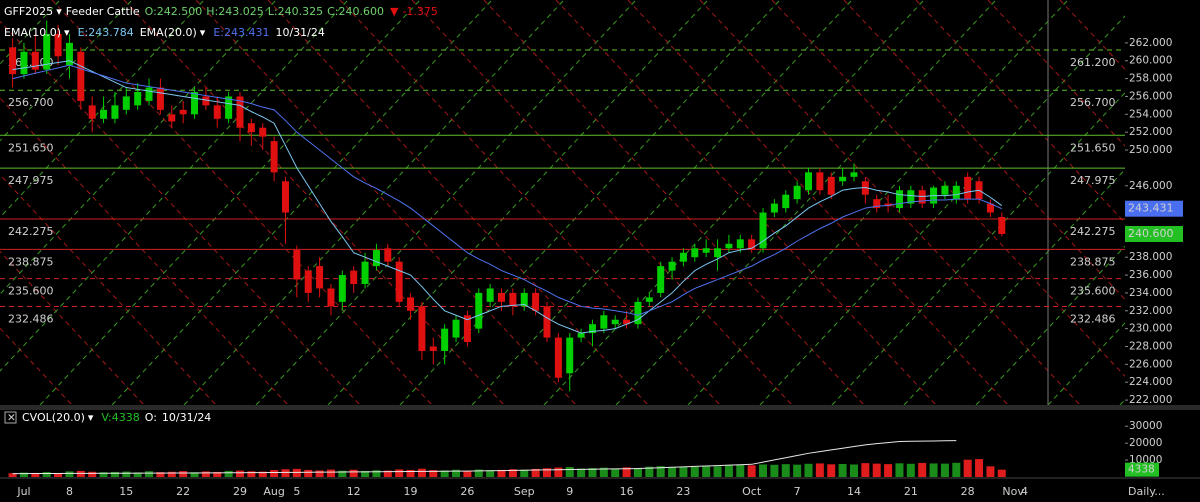 The height and width of the screenshot is (502, 1200). What do you see at coordinates (1150, 132) in the screenshot?
I see `y-tick-label: 252.000` at bounding box center [1150, 132].